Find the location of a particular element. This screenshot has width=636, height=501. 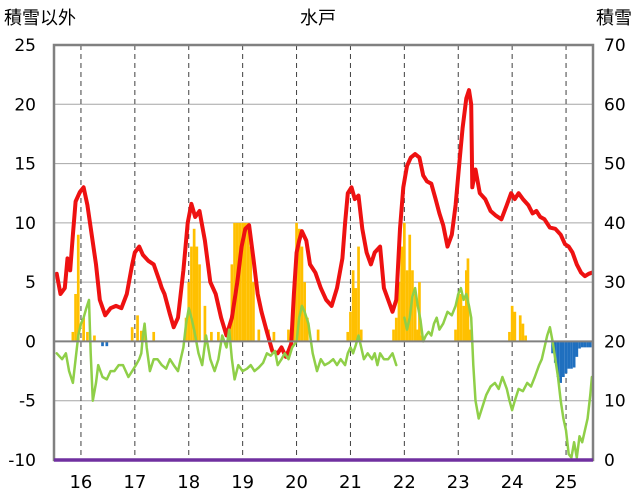

x-tick-label: 16 is located at coordinates (80, 482).